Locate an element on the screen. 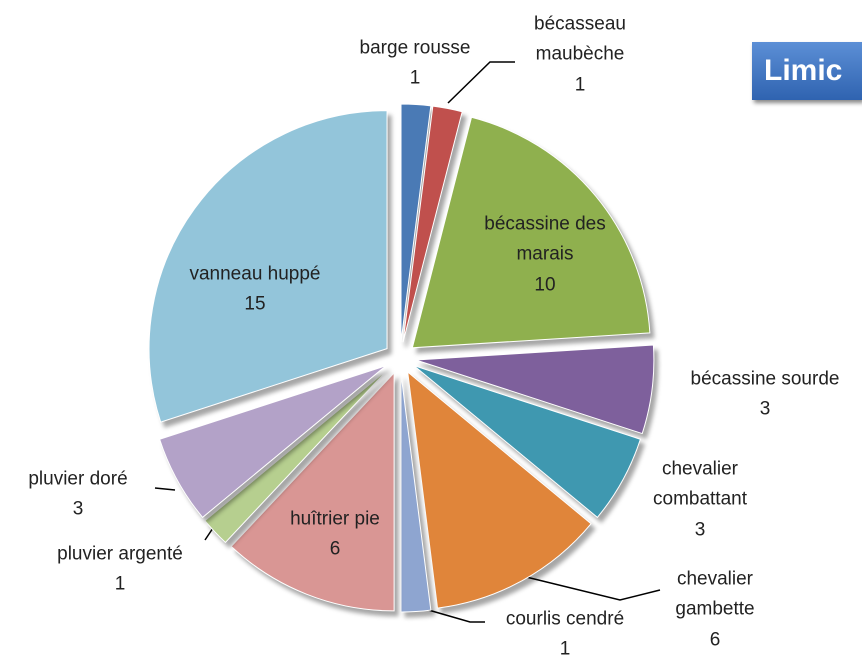  data-label: pluvier doré 3 is located at coordinates (78, 495).